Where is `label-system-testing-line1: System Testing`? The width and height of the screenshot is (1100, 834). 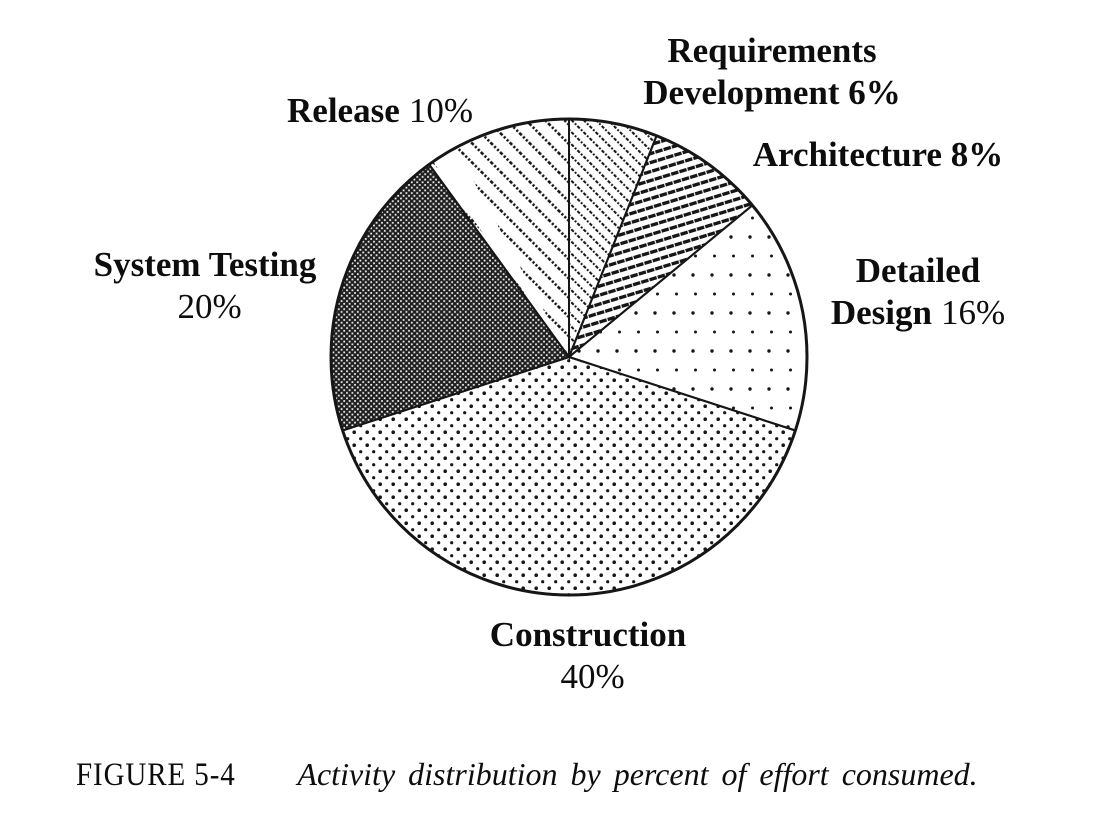
label-system-testing-line1: System Testing is located at coordinates (205, 264).